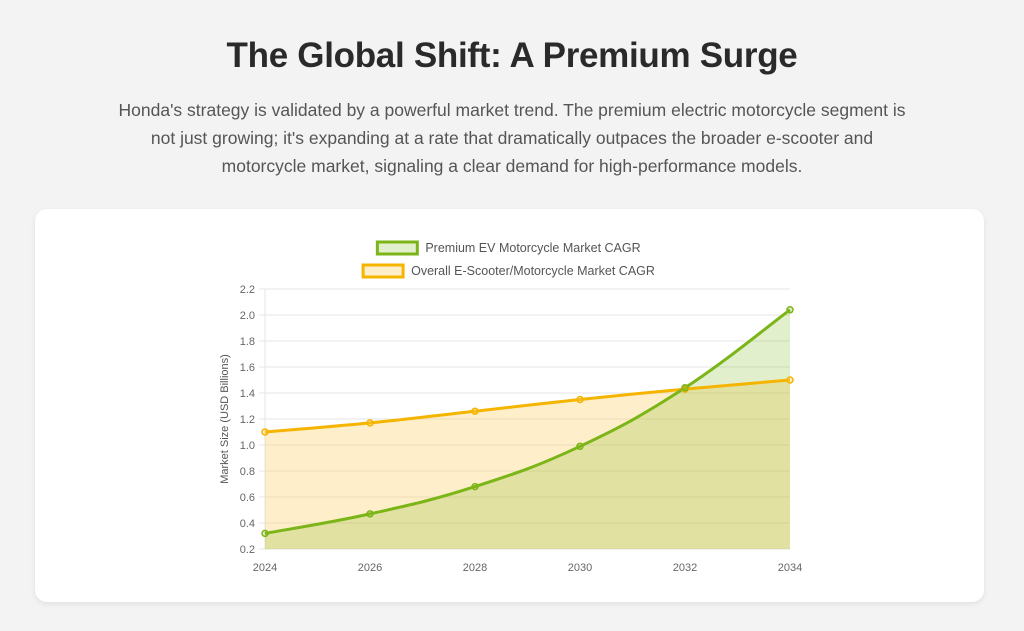 The height and width of the screenshot is (631, 1024). What do you see at coordinates (247, 446) in the screenshot?
I see `y-tick-label: 1.0` at bounding box center [247, 446].